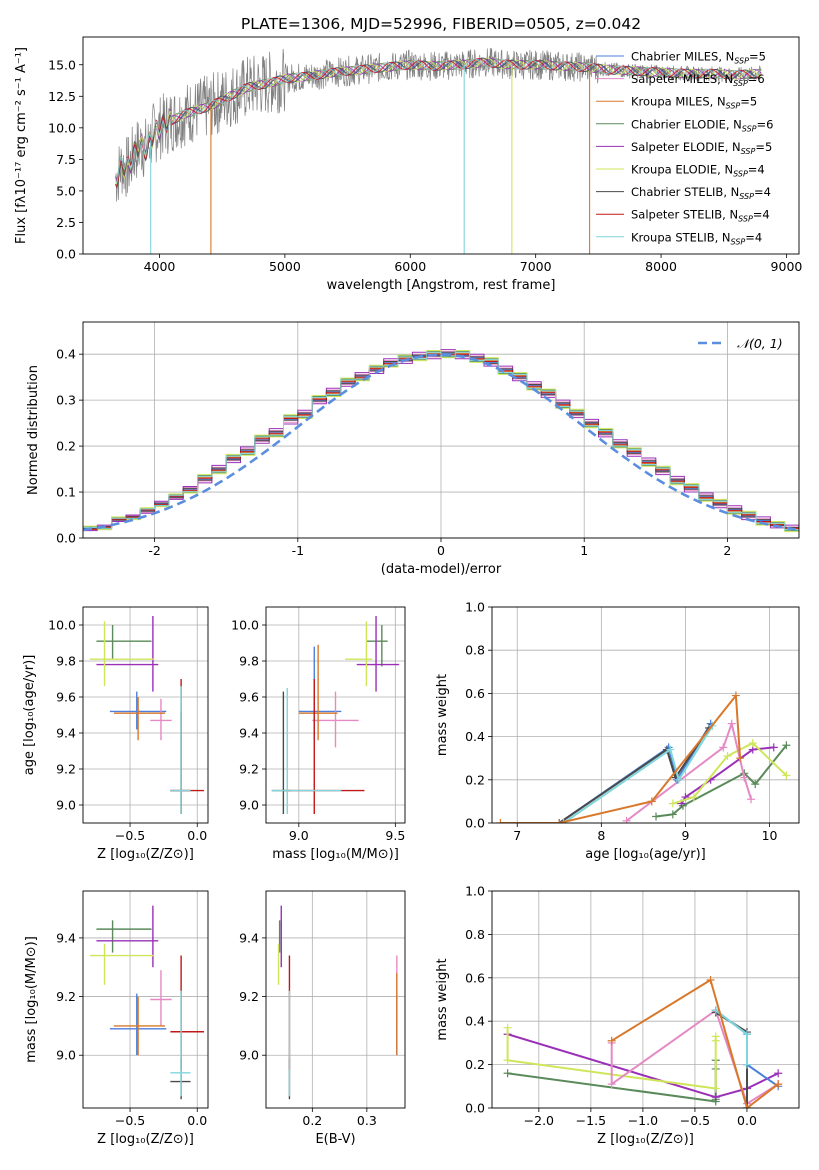 Image resolution: width=819 pixels, height=1170 pixels. I want to click on x-tick-label: 9.5, so click(395, 835).